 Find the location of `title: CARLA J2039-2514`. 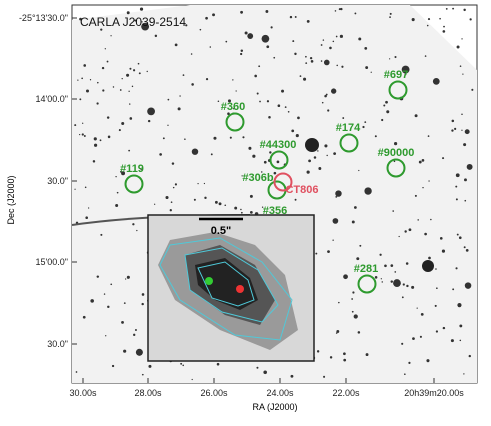

title: CARLA J2039-2514 is located at coordinates (133, 22).